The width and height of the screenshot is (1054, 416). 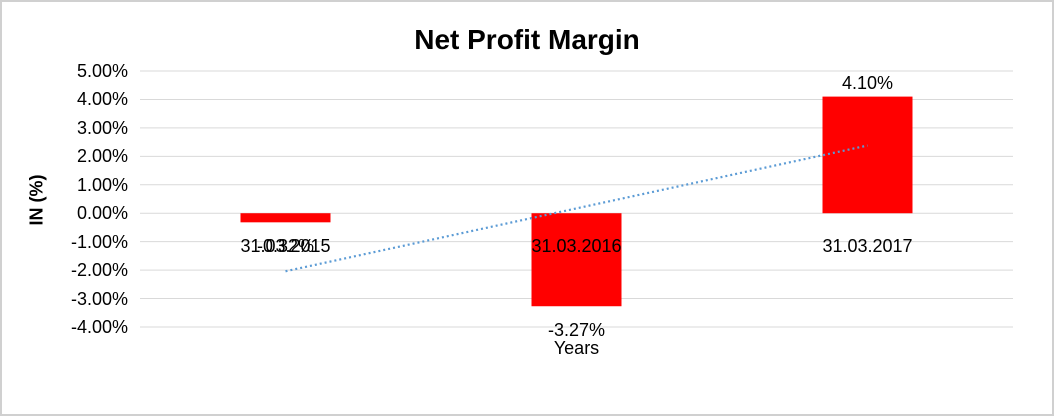 I want to click on data-label: -0.32%, so click(x=285, y=246).